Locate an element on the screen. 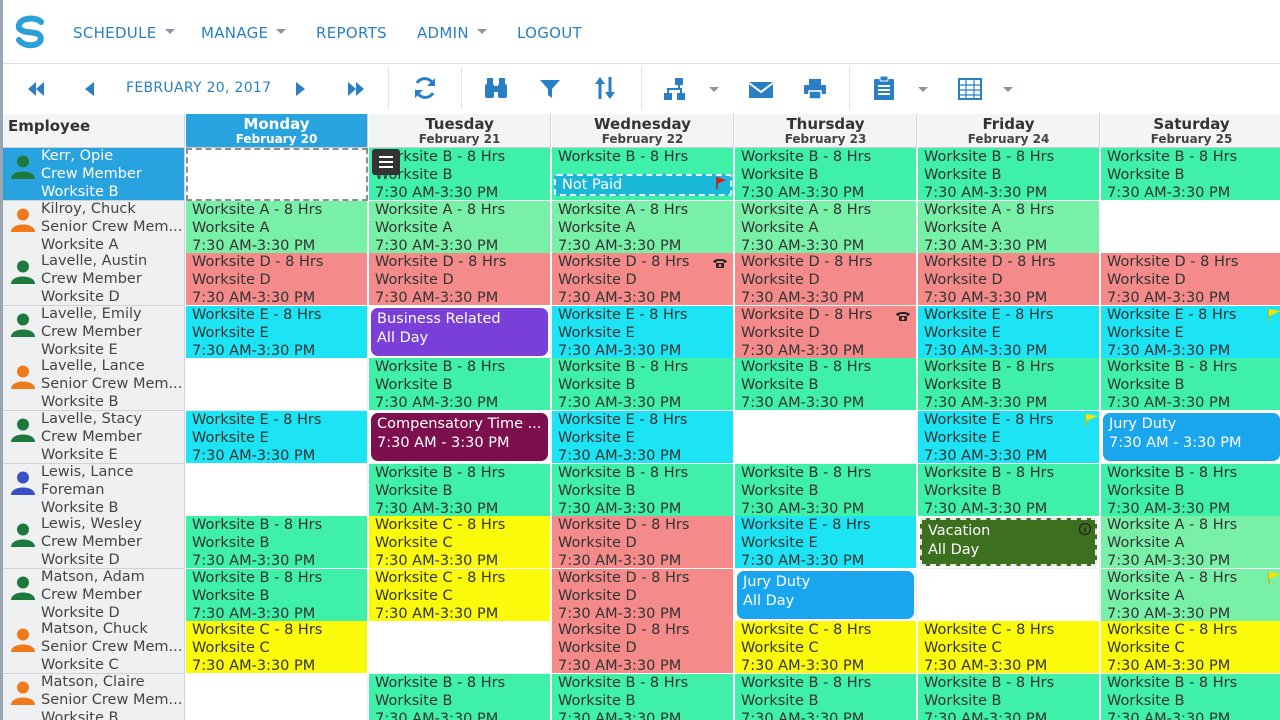  event-cell: Jury Duty 7:30 AM - 3:30 PM is located at coordinates (1190, 437).